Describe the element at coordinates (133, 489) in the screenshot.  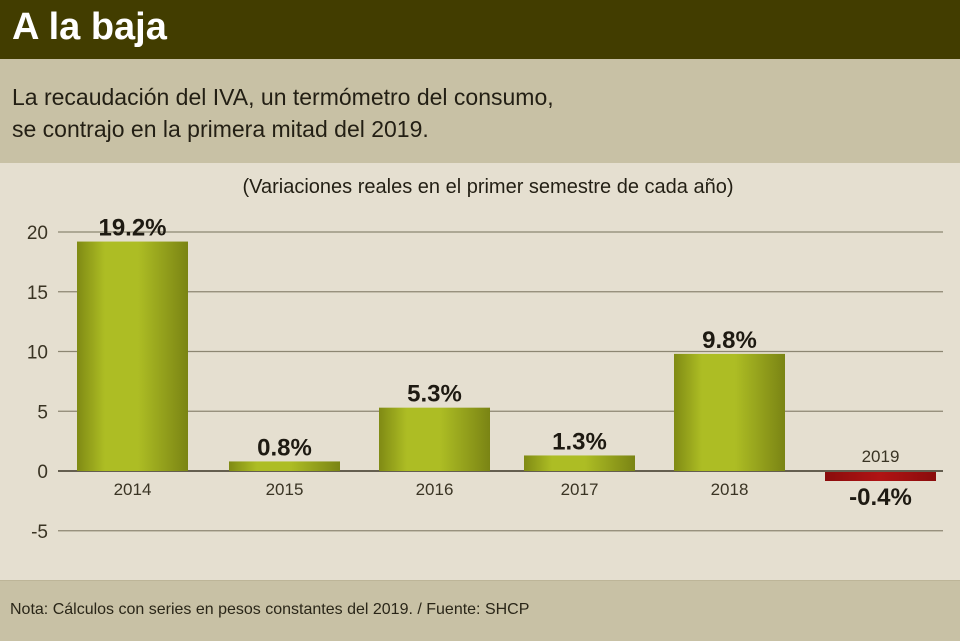
I see `x-tick-label-2014: 2014` at that location.